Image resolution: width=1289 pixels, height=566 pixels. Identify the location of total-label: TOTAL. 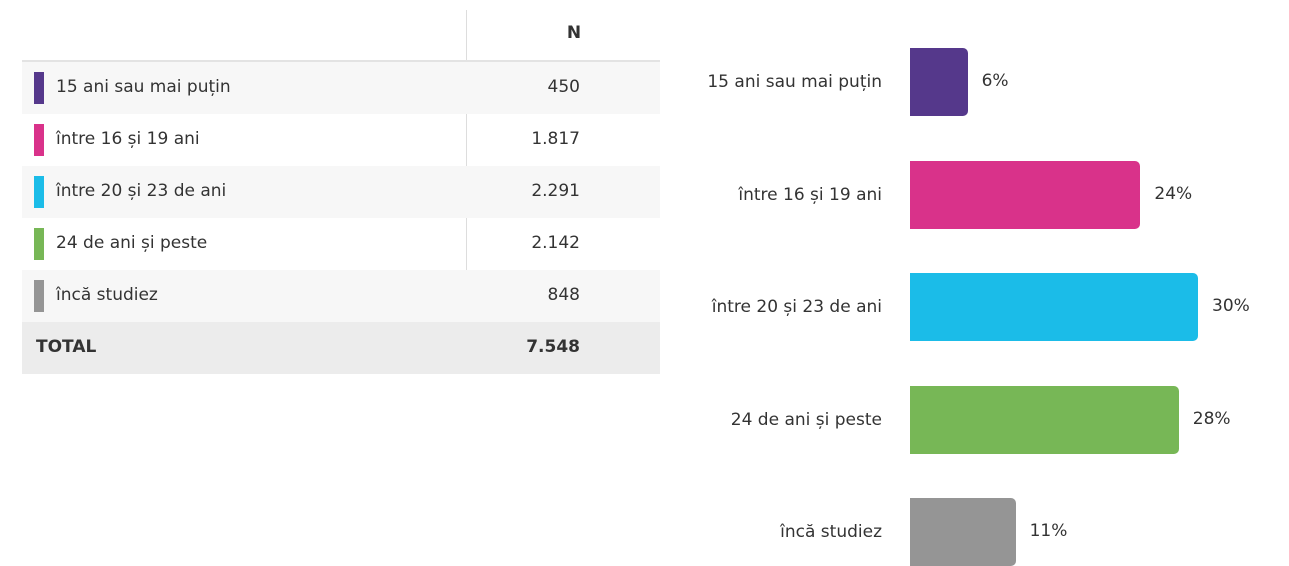
(66, 347).